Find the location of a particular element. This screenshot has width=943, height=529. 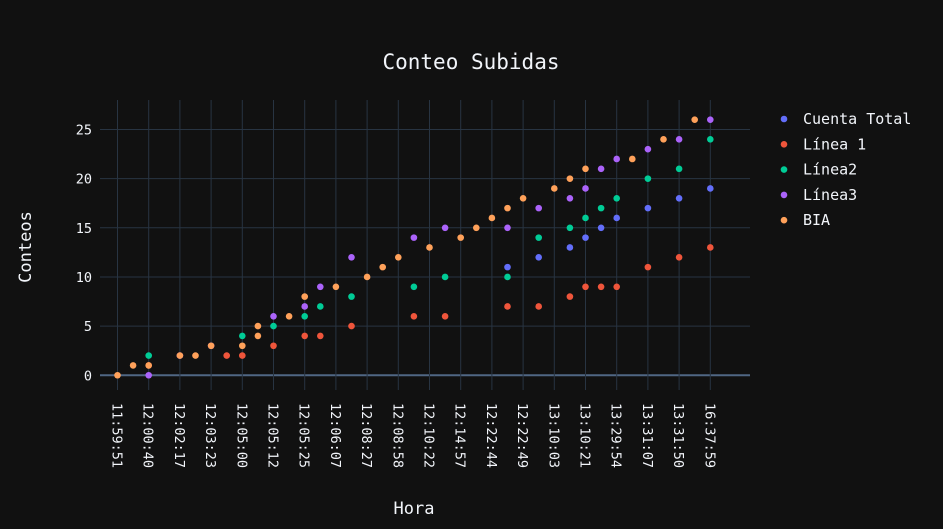

y-tick-label: 0 is located at coordinates (88, 376).